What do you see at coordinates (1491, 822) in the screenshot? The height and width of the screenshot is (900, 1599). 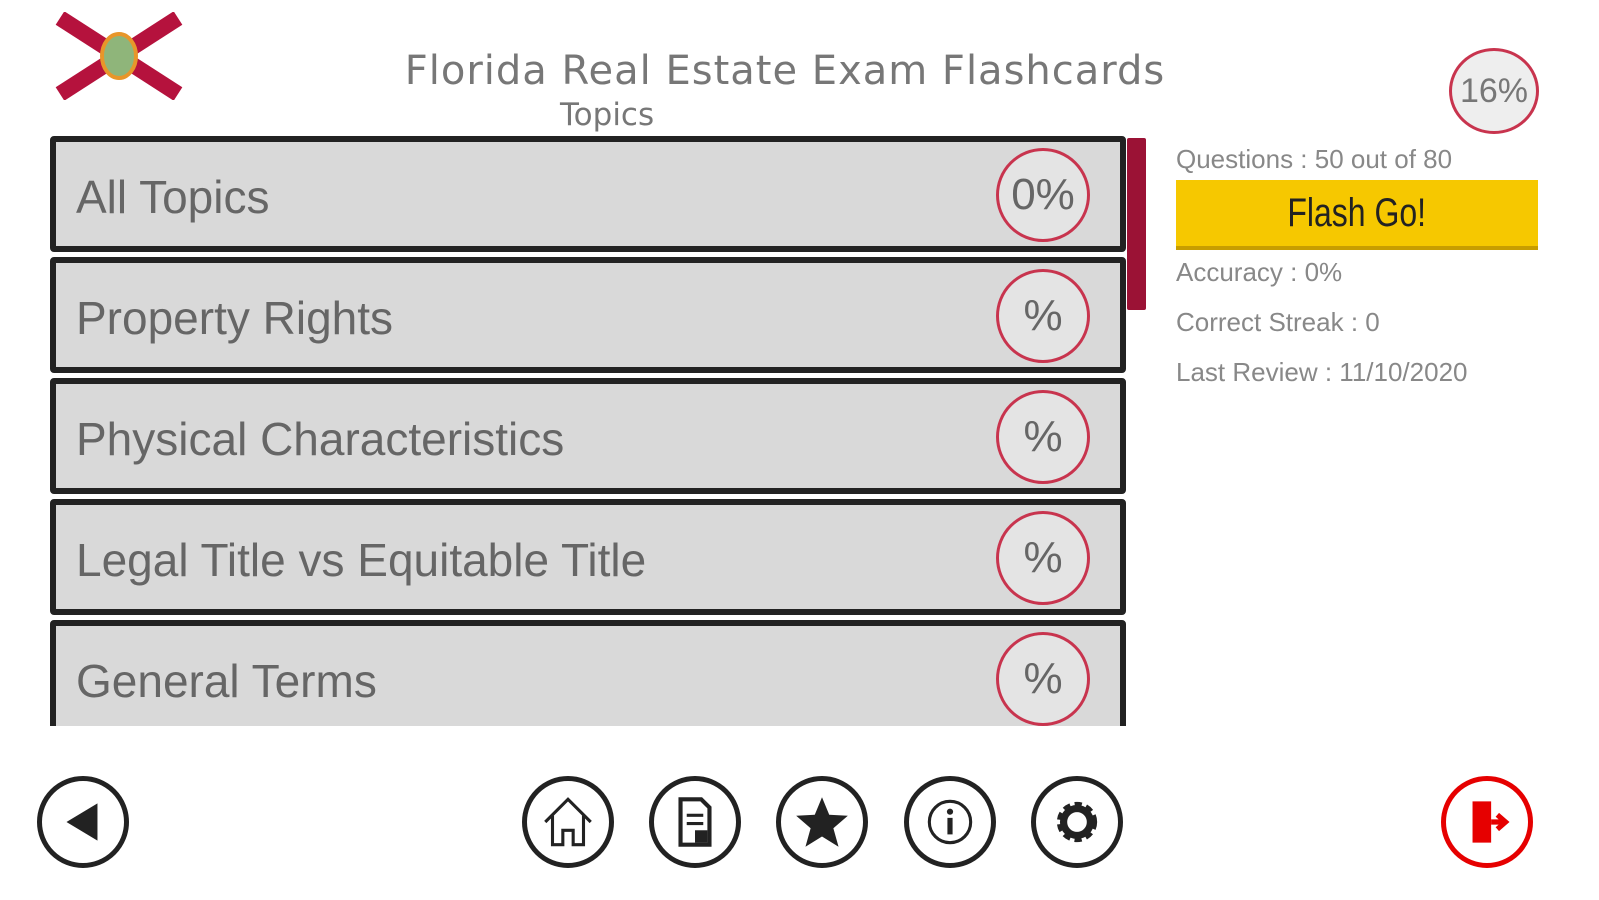 I see `exit-icon` at bounding box center [1491, 822].